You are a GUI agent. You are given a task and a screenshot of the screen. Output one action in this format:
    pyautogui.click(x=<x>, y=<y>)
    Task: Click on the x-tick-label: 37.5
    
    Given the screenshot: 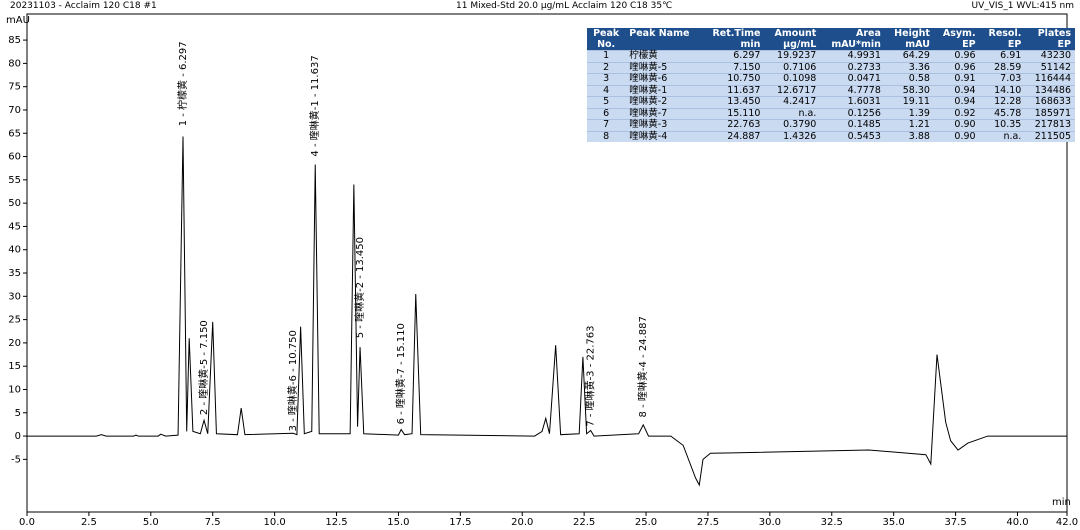 What is the action you would take?
    pyautogui.click(x=955, y=522)
    